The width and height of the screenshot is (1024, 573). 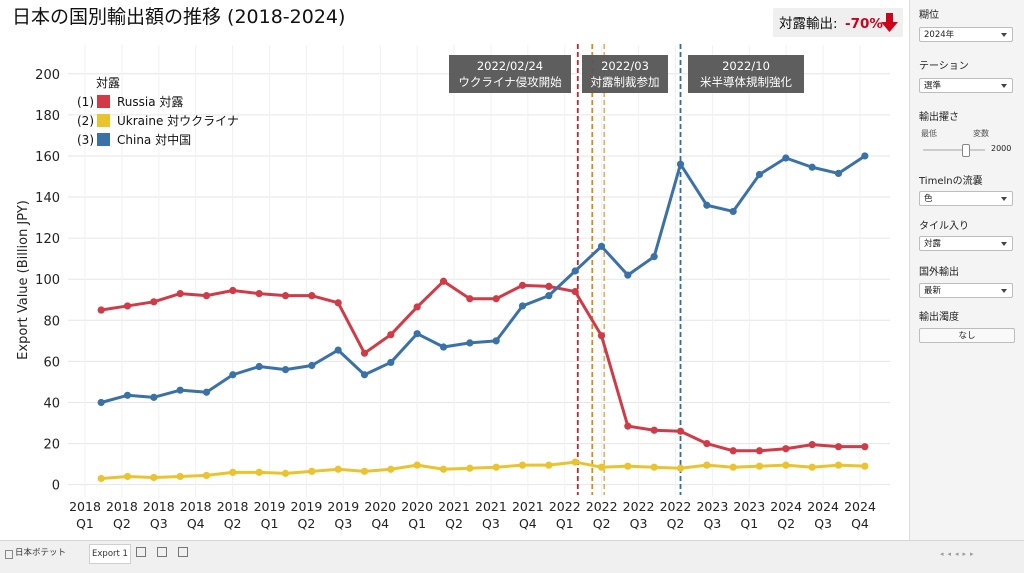 What do you see at coordinates (85, 523) in the screenshot?
I see `x-tick-label: Q1` at bounding box center [85, 523].